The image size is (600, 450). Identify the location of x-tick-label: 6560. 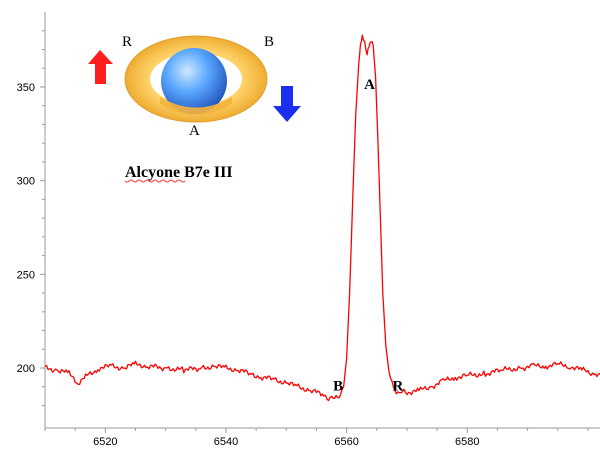
(346, 442).